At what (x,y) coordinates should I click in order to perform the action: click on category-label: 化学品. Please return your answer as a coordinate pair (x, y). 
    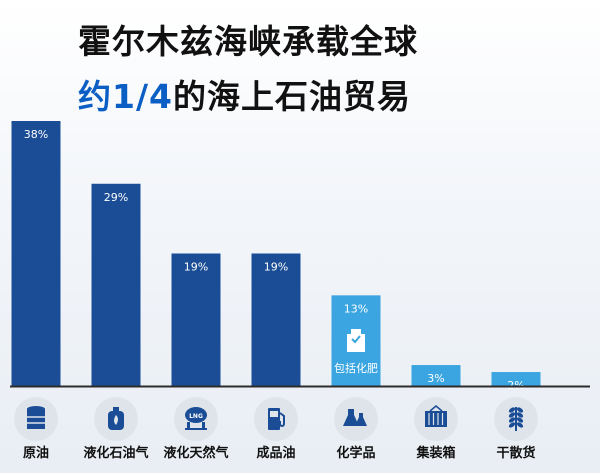
    Looking at the image, I should click on (355, 453).